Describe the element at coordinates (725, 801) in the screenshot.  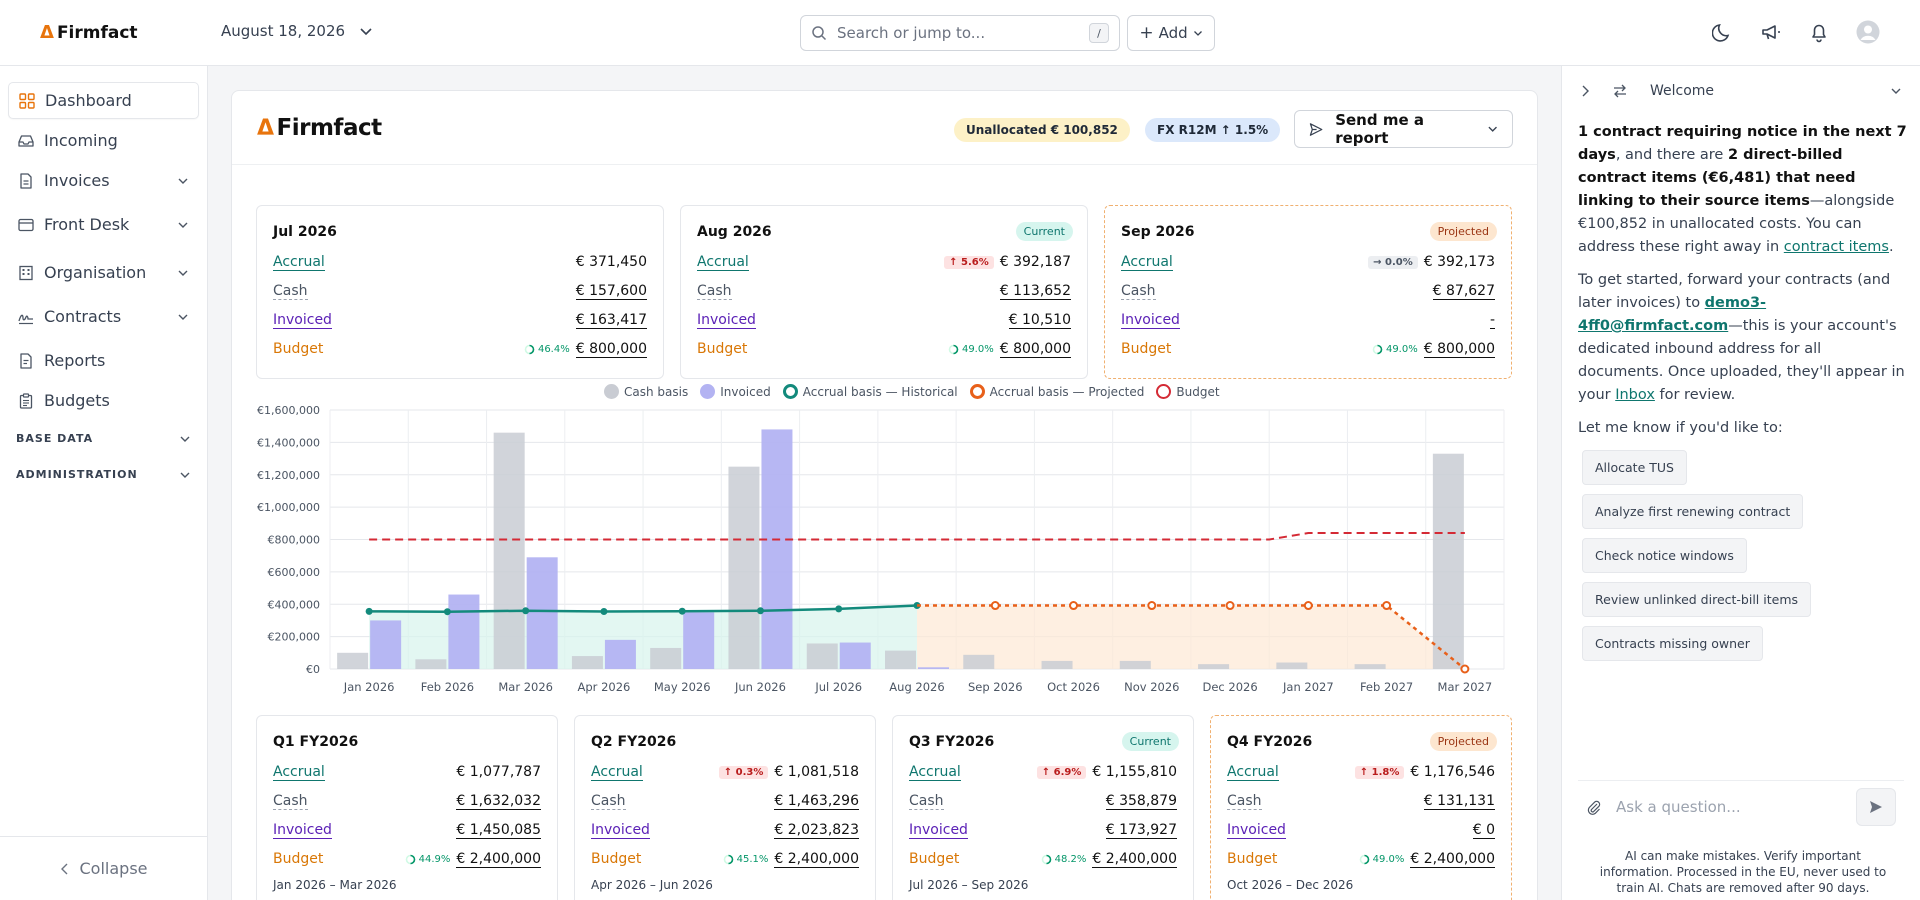
I see `cash-row: Cash € 1,463,296` at that location.